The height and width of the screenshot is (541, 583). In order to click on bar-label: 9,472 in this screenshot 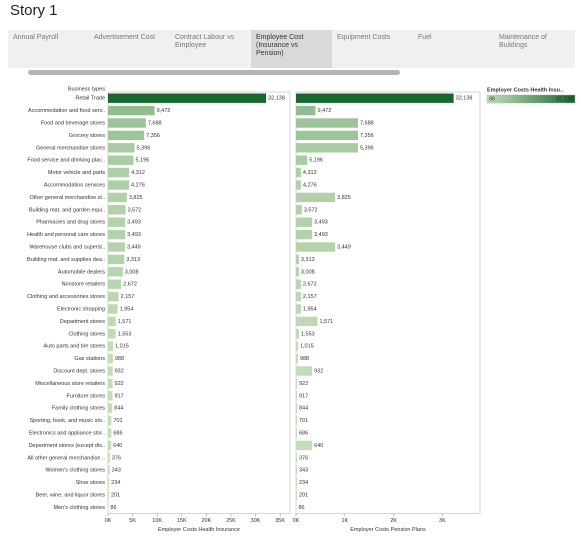, I will do `click(325, 111)`.